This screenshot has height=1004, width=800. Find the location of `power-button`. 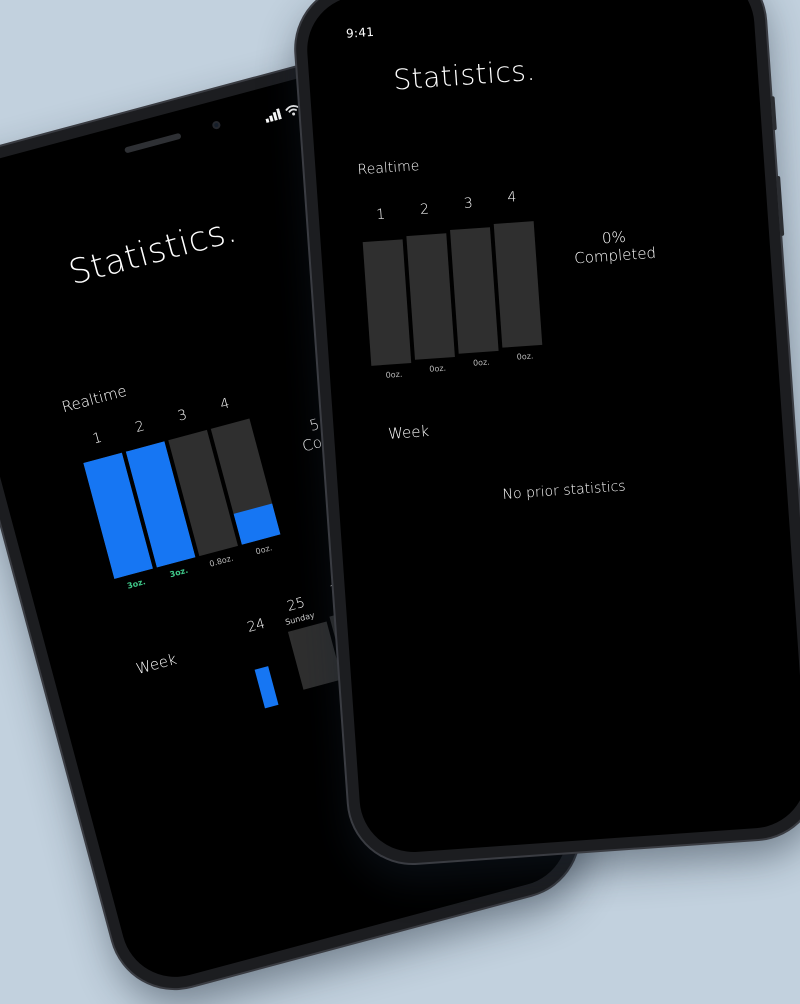

power-button is located at coordinates (780, 205).